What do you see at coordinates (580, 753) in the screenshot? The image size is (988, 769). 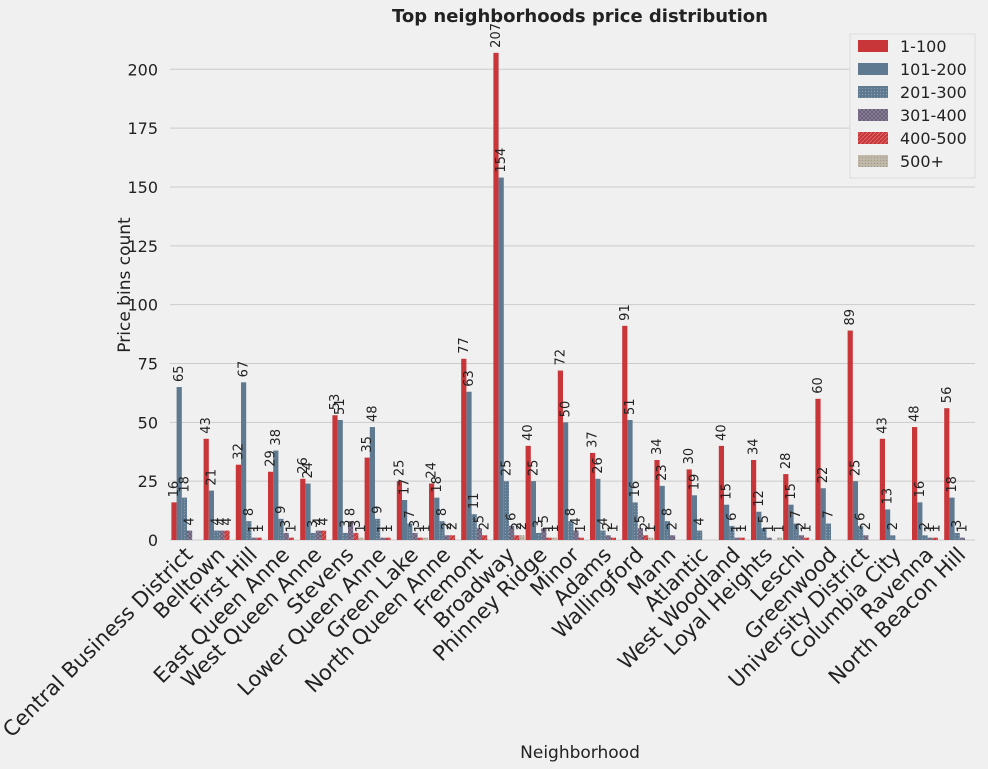 I see `x-axis-label: Neighborhood` at bounding box center [580, 753].